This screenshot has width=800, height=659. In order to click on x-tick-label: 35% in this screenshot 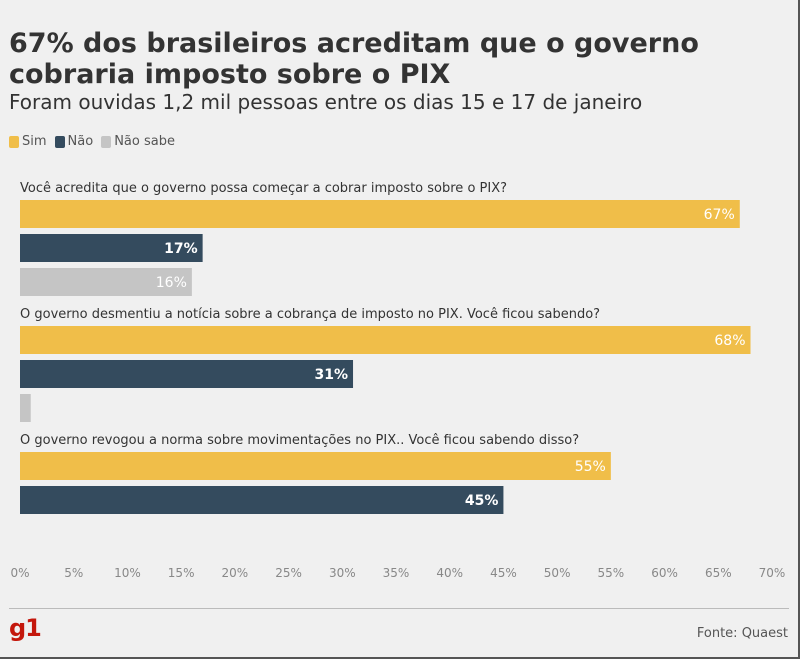, I will do `click(396, 573)`.